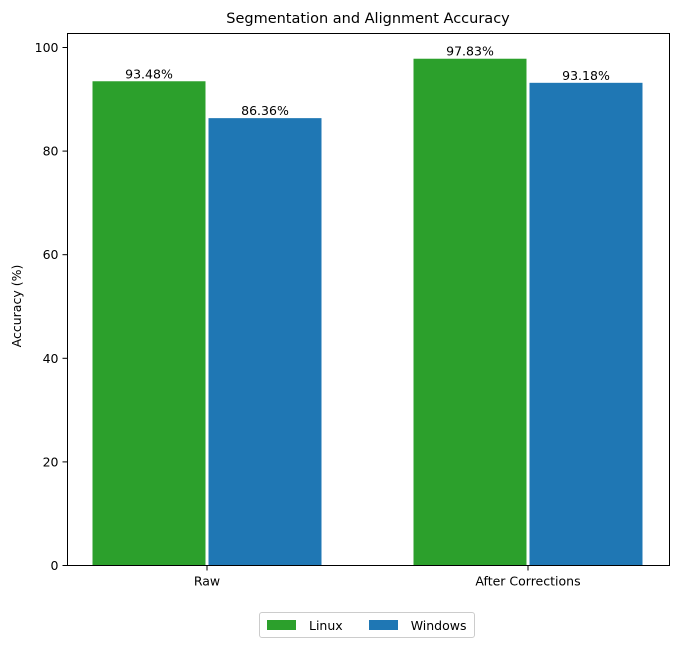  Describe the element at coordinates (383, 625) in the screenshot. I see `legend-swatch-windows` at that location.